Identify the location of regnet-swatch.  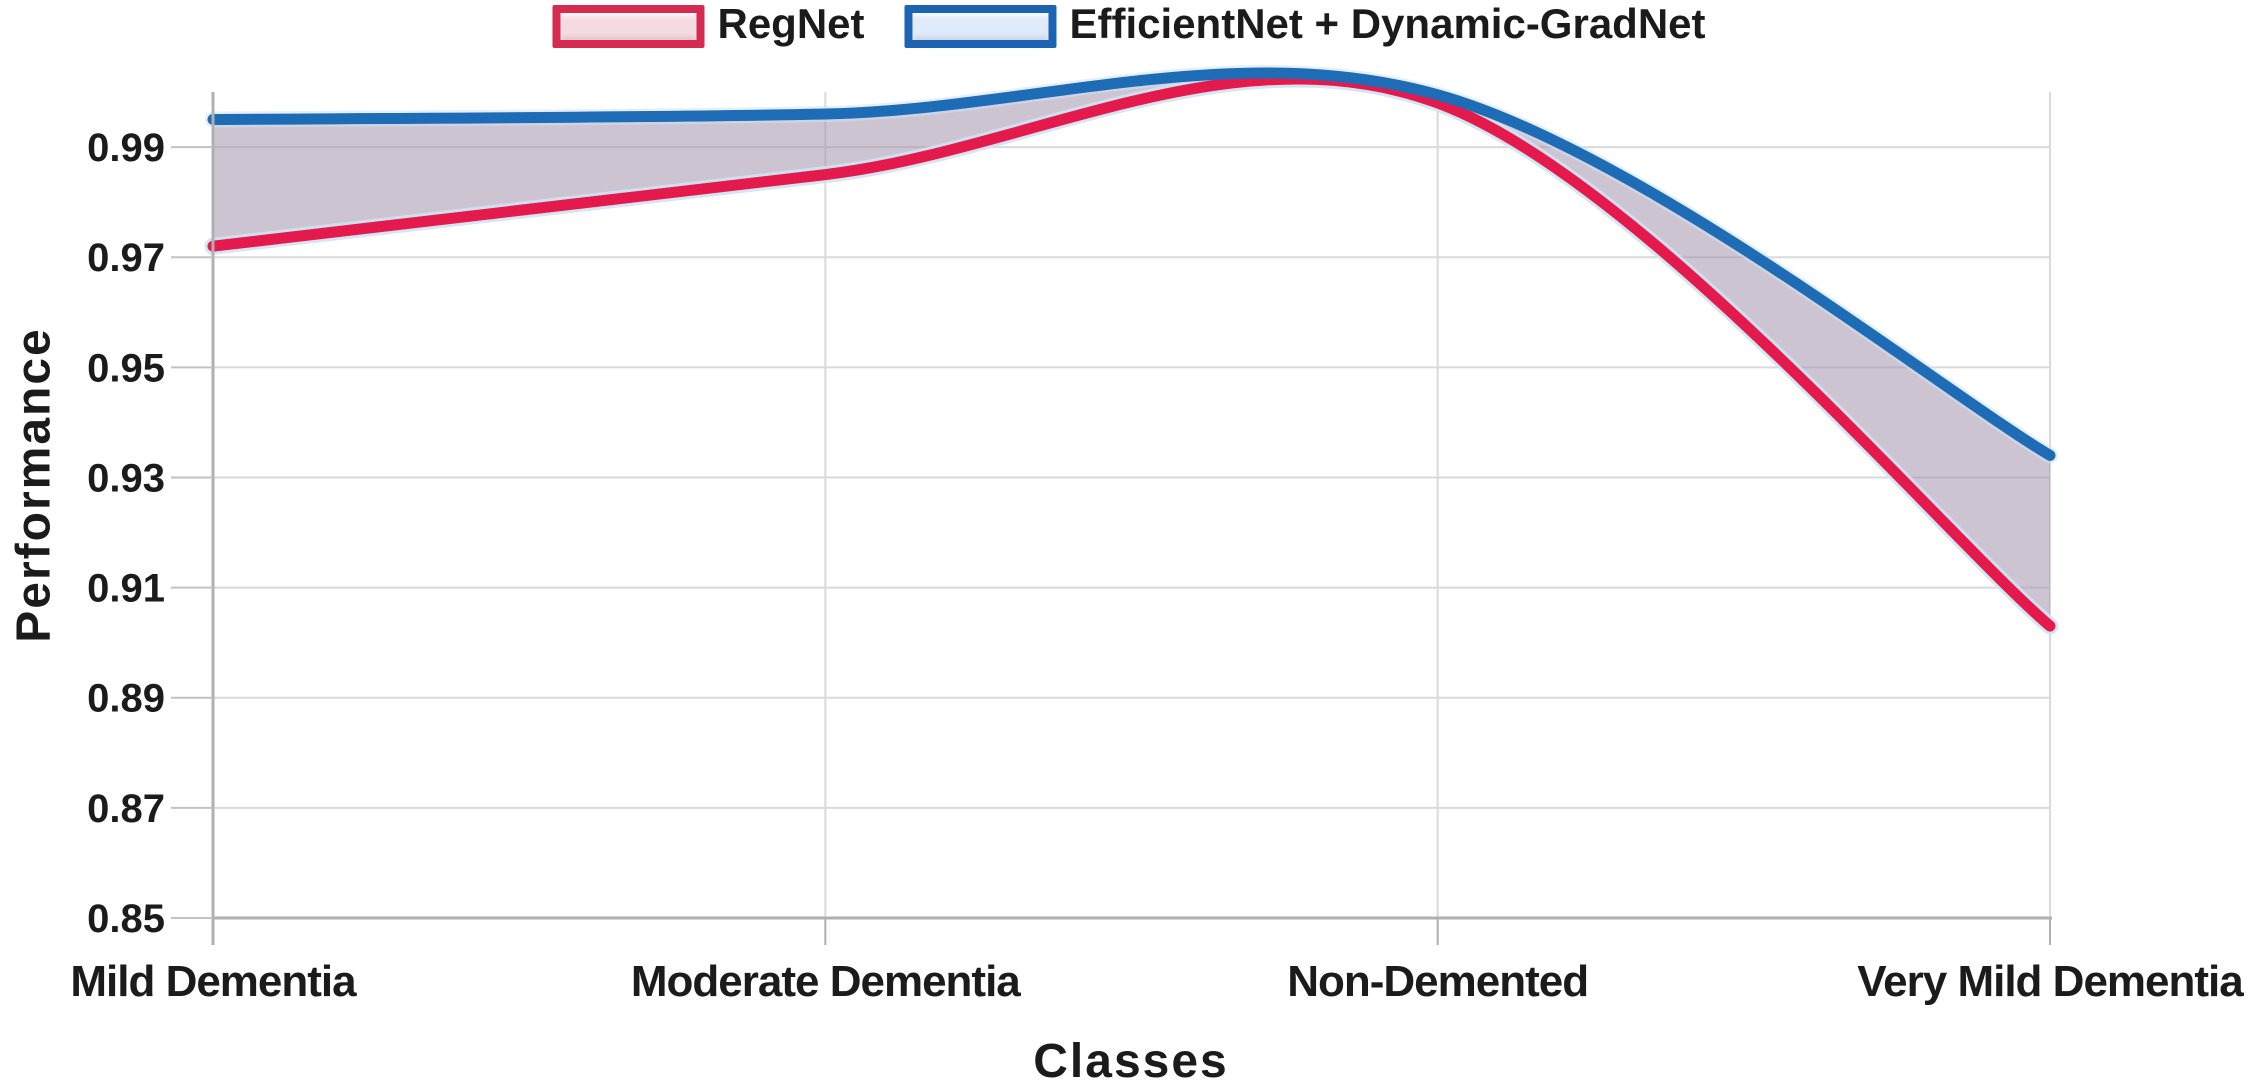
(628, 26).